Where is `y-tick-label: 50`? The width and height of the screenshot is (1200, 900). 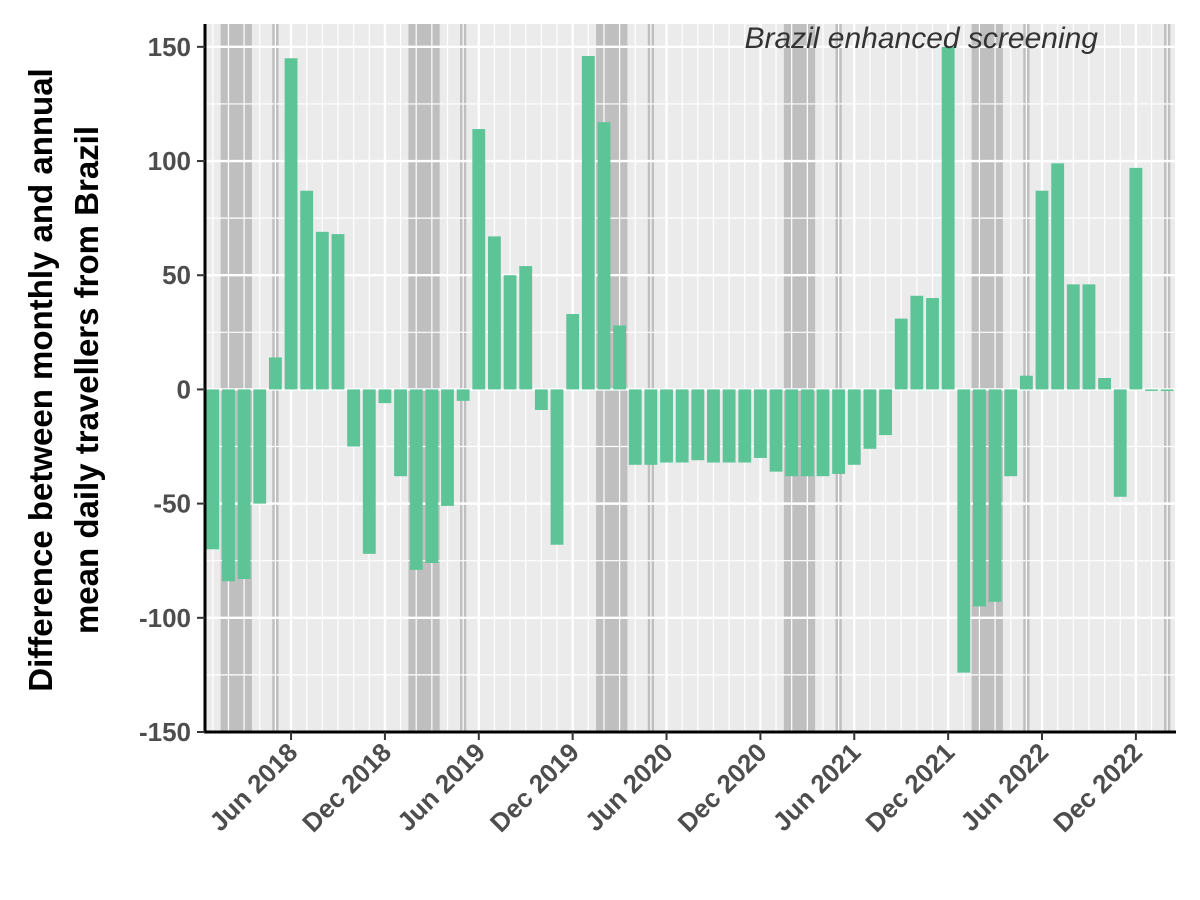 y-tick-label: 50 is located at coordinates (176, 275).